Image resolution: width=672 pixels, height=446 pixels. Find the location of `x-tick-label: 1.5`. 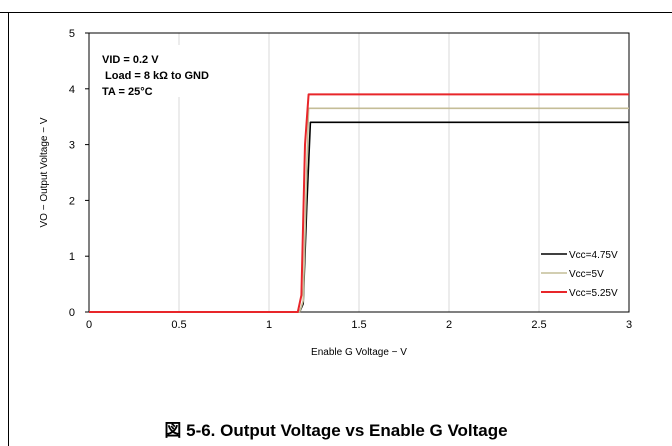

x-tick-label: 1.5 is located at coordinates (358, 325).